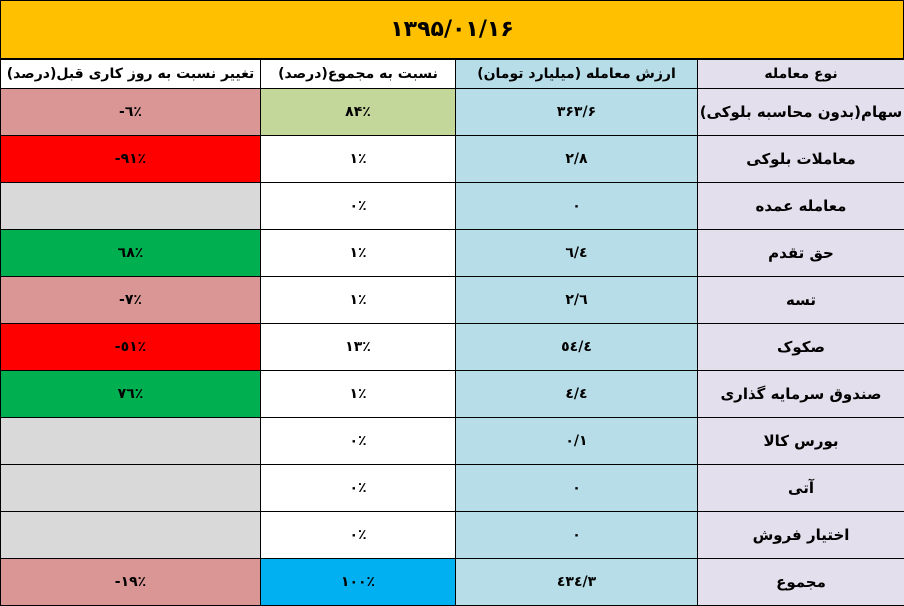  What do you see at coordinates (801, 300) in the screenshot?
I see `type-cell: تسه` at bounding box center [801, 300].